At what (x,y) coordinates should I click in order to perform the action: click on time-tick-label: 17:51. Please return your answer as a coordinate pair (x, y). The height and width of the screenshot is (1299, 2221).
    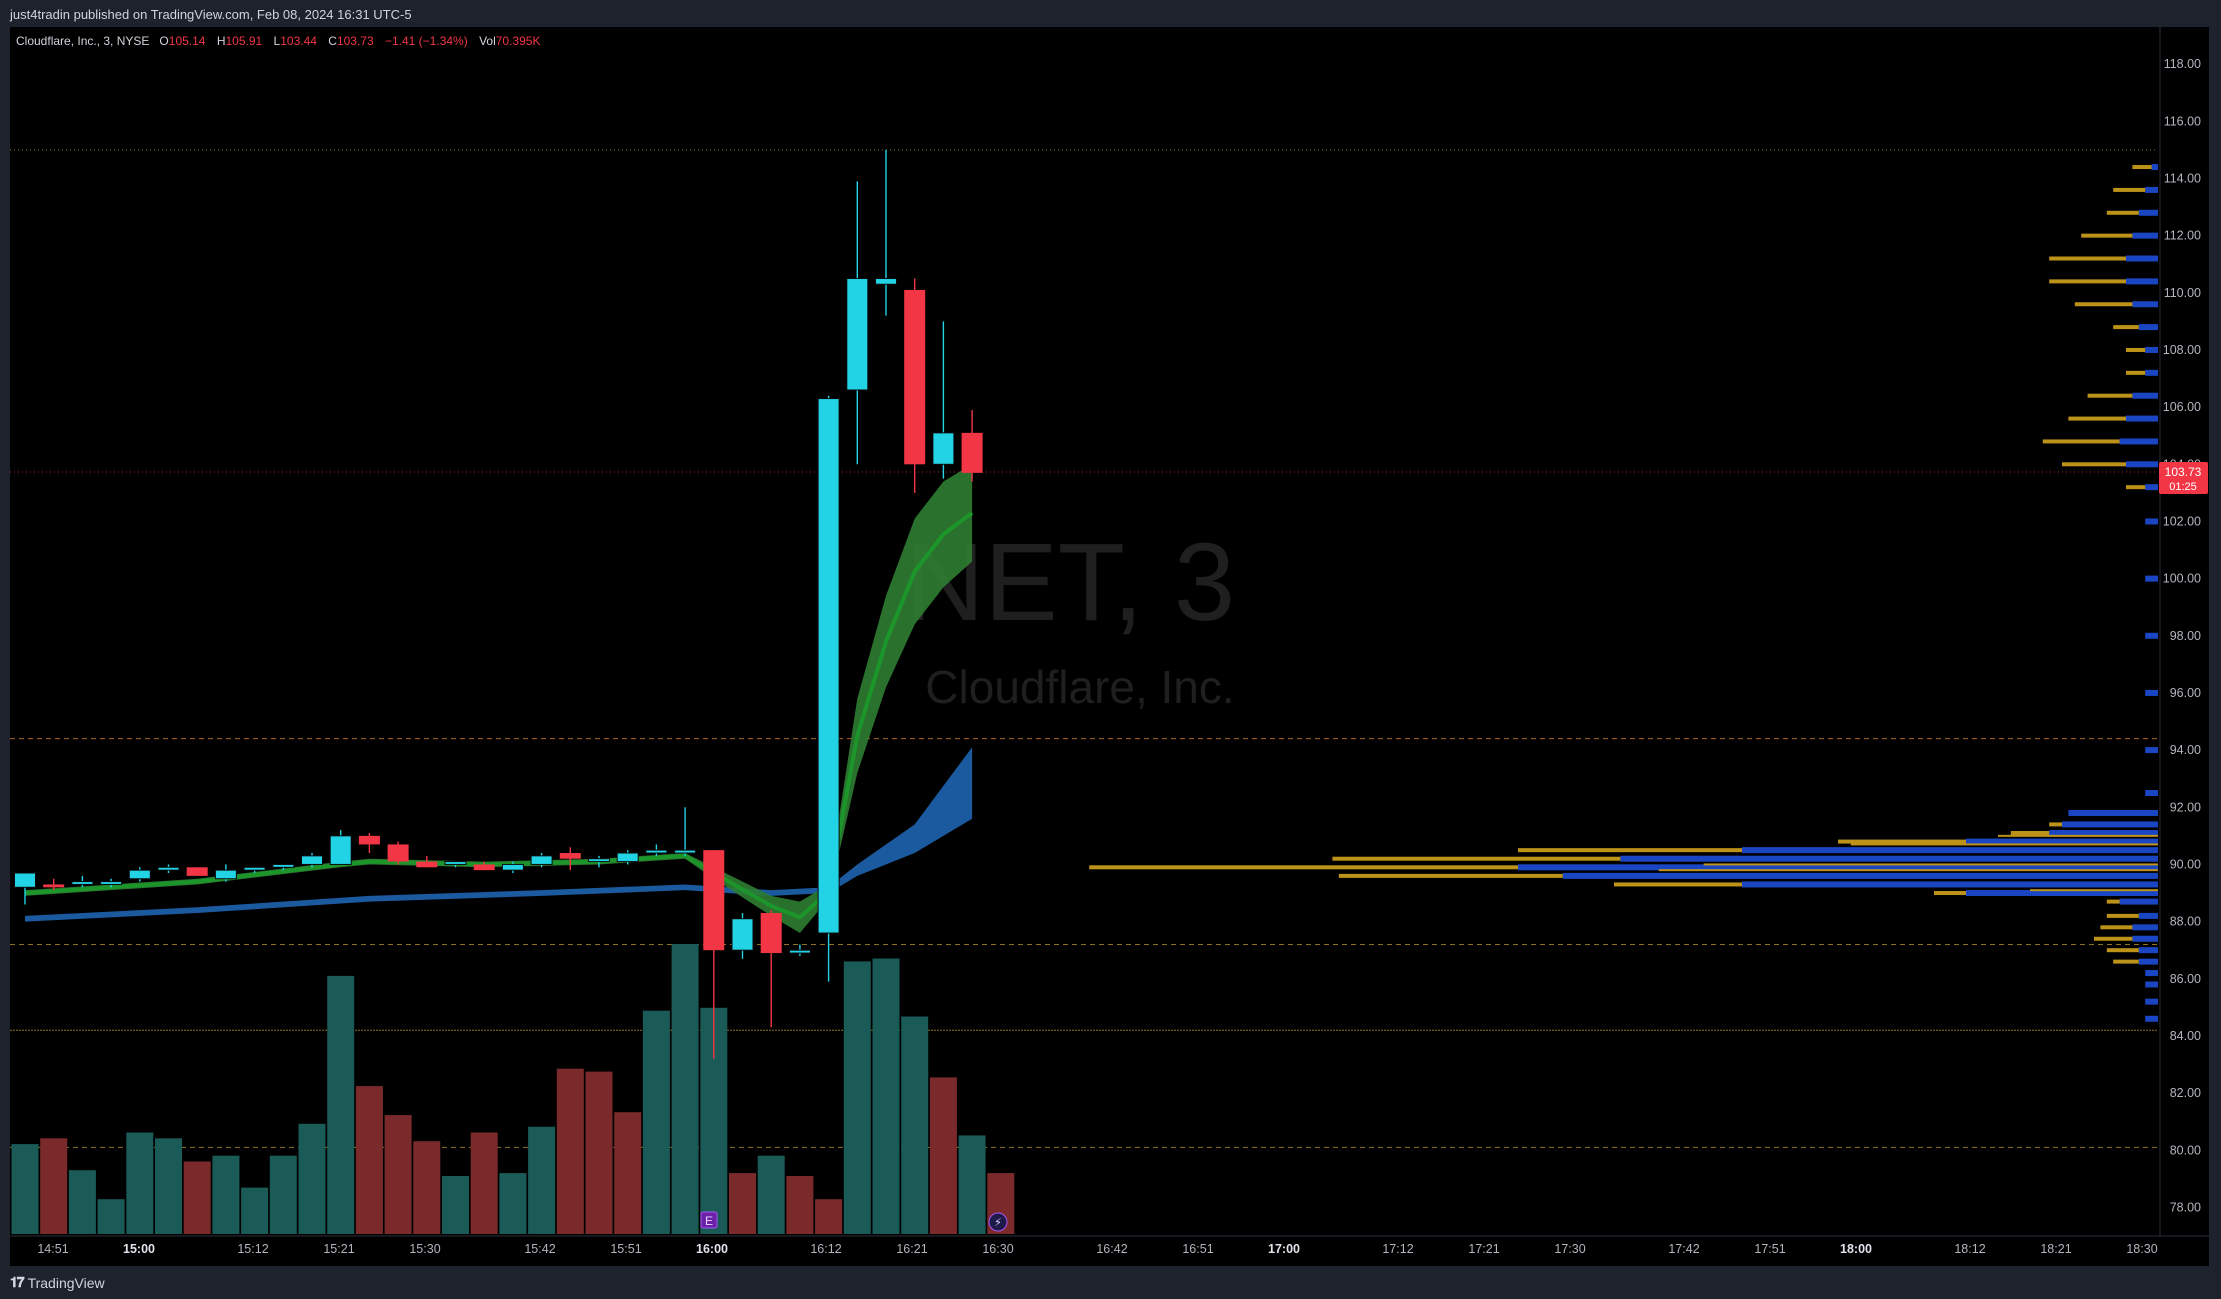
    Looking at the image, I should click on (1769, 1249).